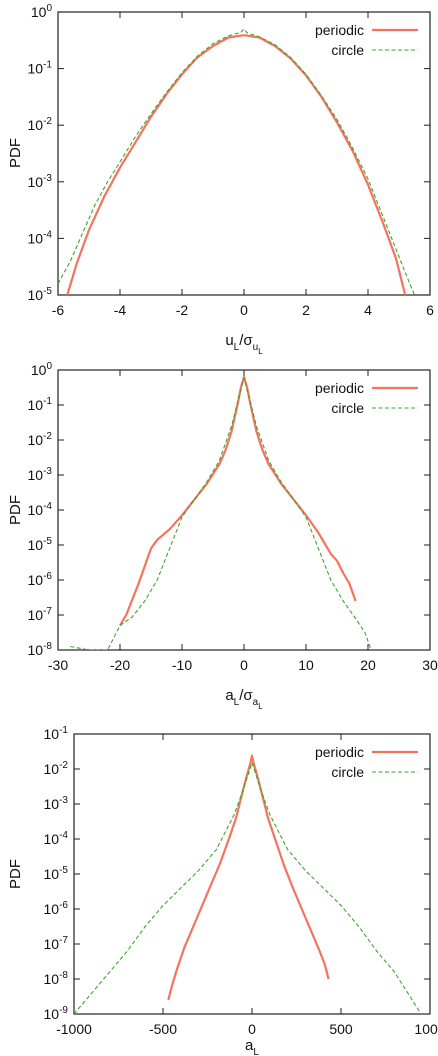  Describe the element at coordinates (368, 310) in the screenshot. I see `x-tick-label: 4` at that location.